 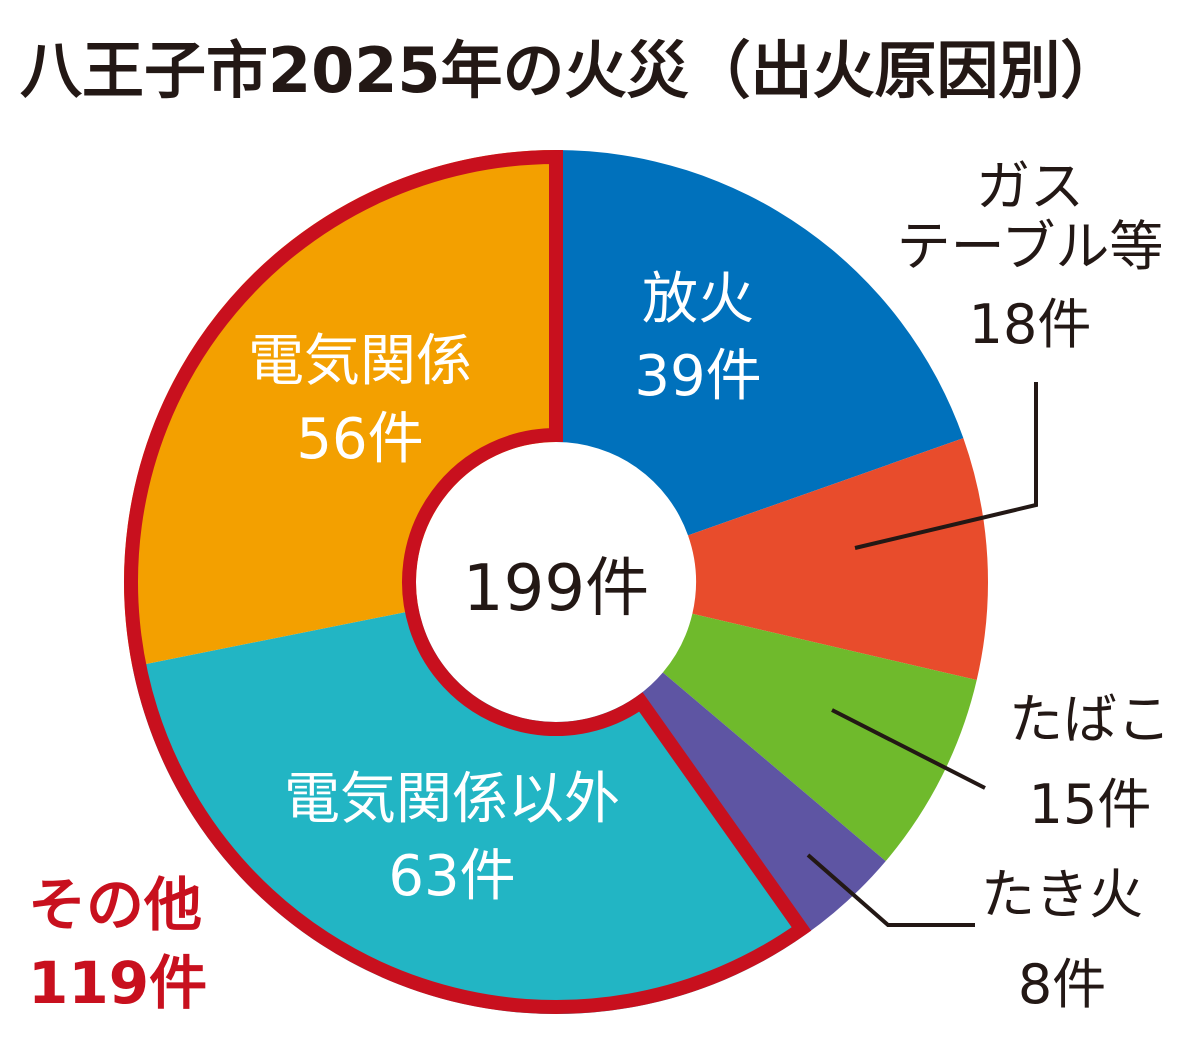 I want to click on slice-label-1-line-1: テーブル等, so click(x=1030, y=246).